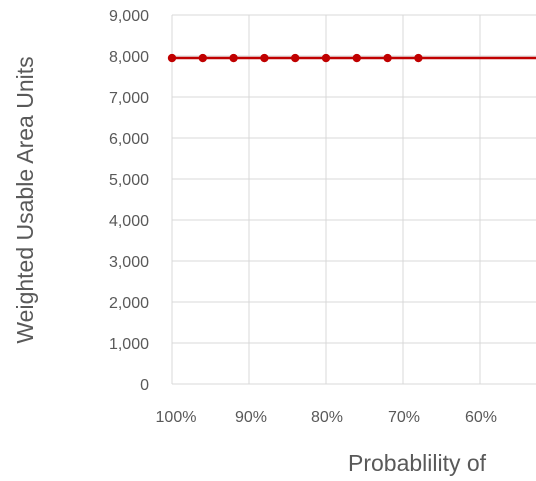 The image size is (536, 481). Describe the element at coordinates (176, 417) in the screenshot. I see `x-tick-label: 100%` at that location.